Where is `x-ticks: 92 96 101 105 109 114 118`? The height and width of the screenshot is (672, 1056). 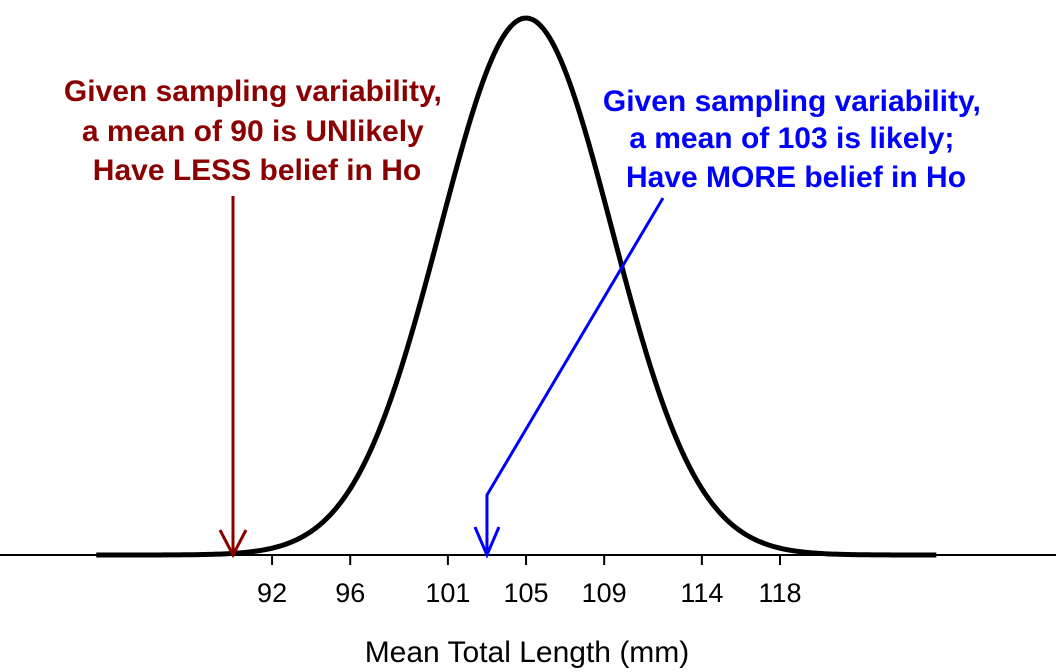 x-ticks: 92 96 101 105 109 114 118 is located at coordinates (529, 581).